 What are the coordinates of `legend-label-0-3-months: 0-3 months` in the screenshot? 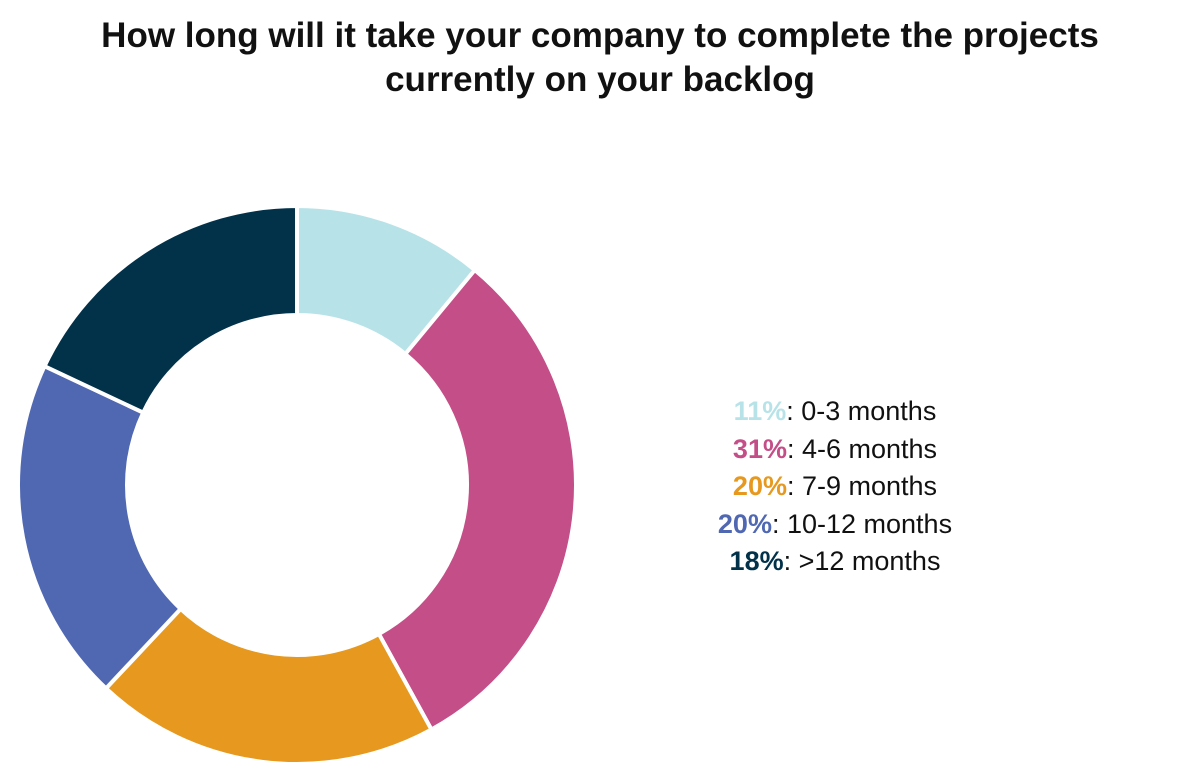 It's located at (869, 411).